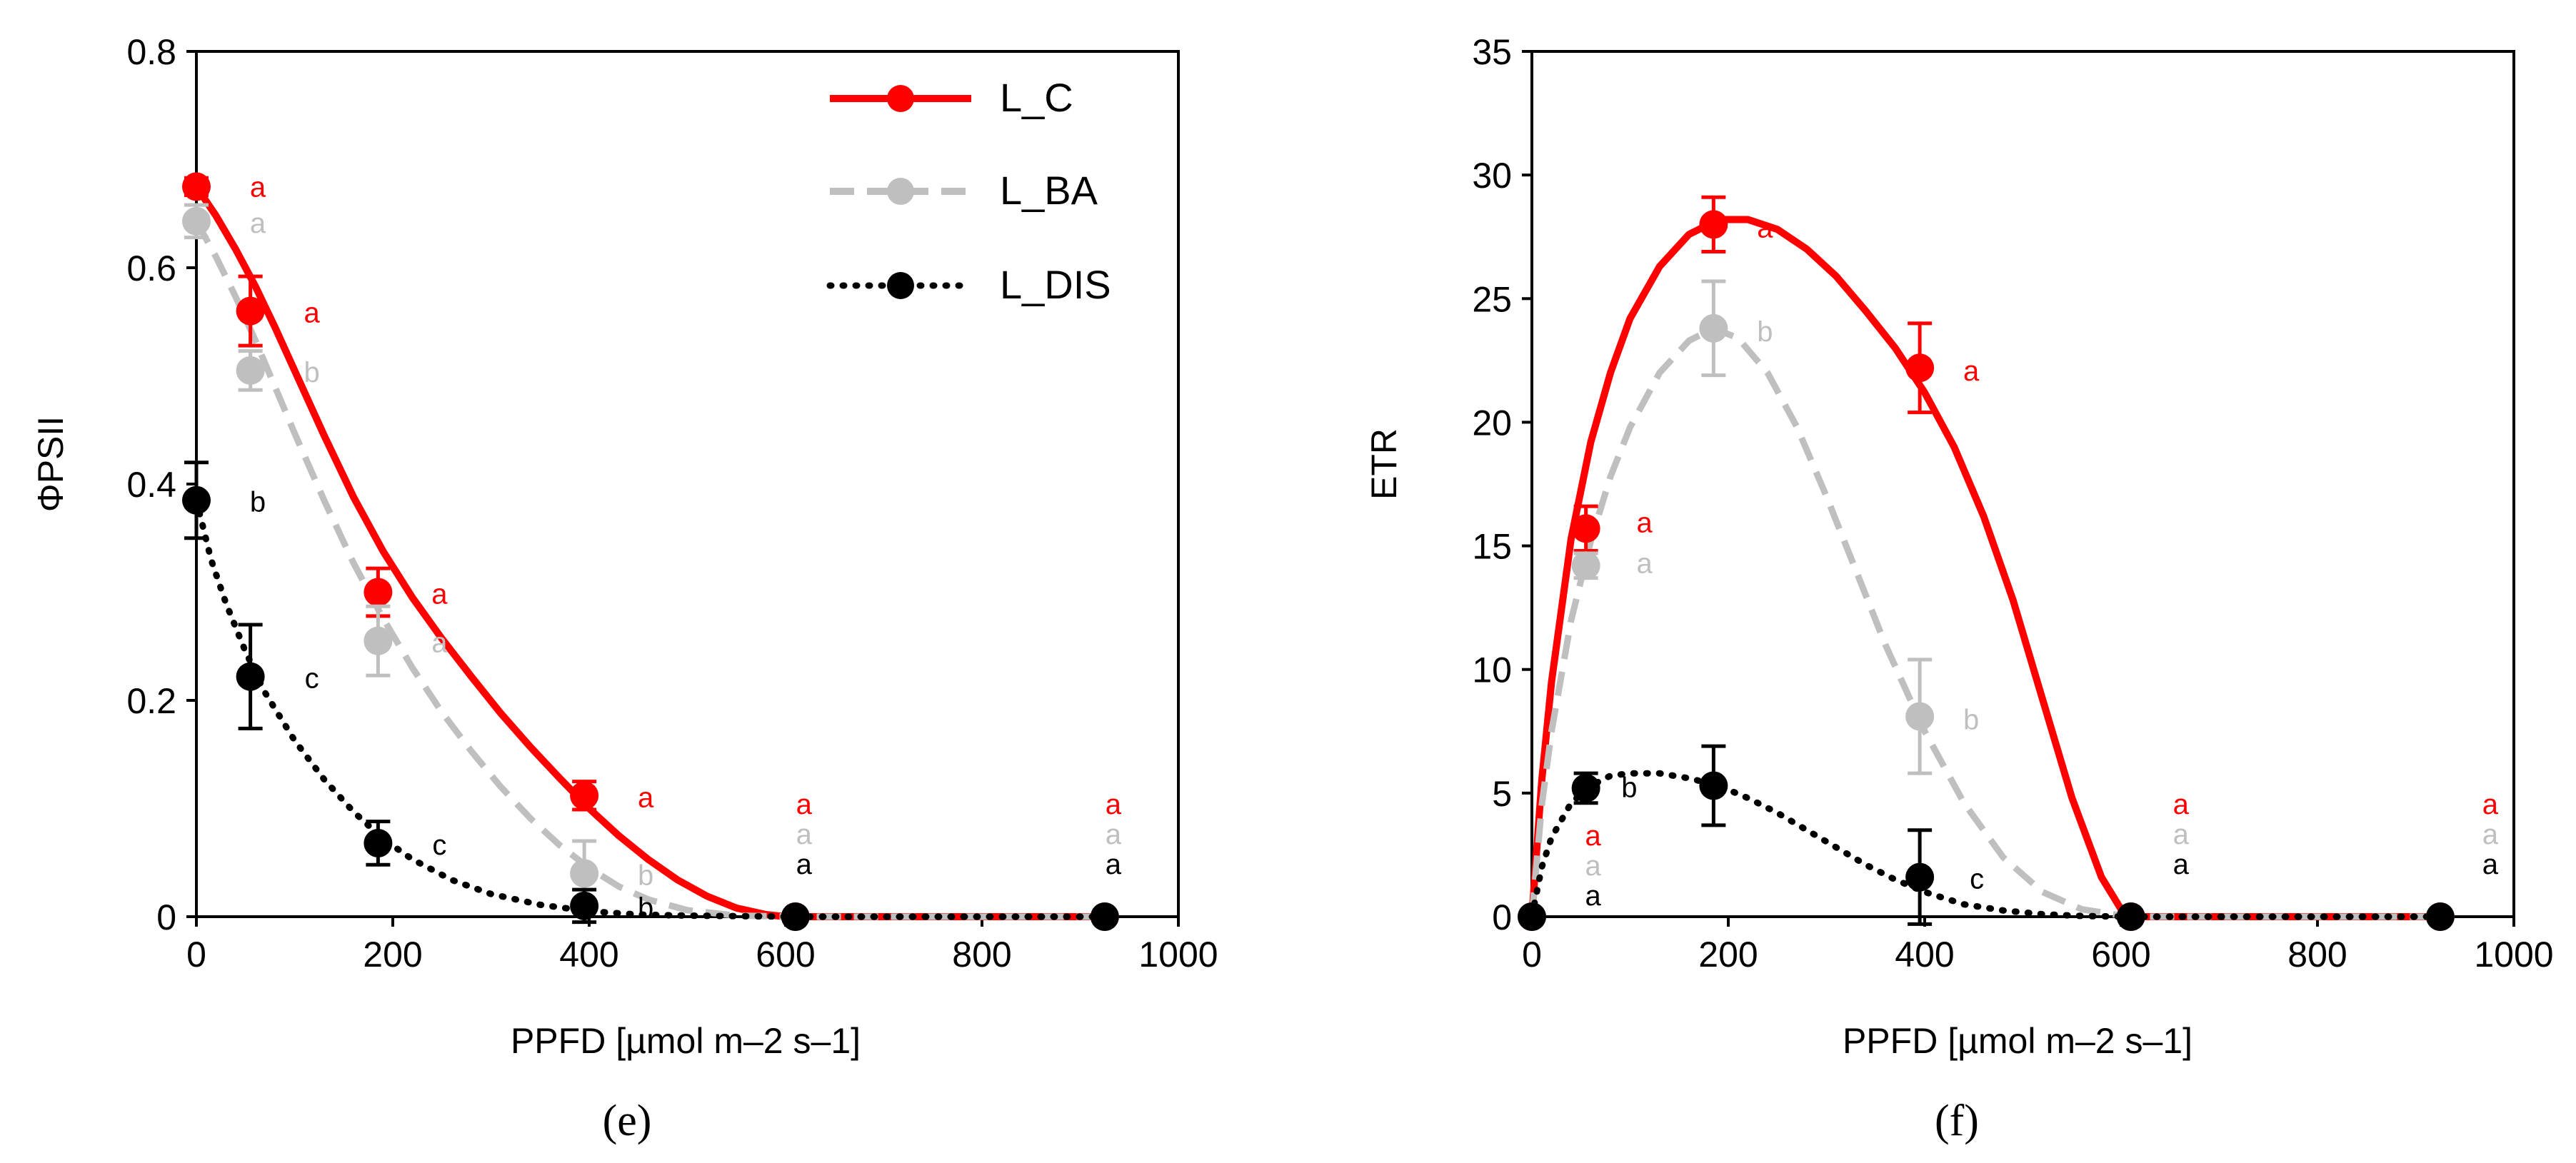 This screenshot has width=2576, height=1163. I want to click on legend: L_C L_BA L_DIS, so click(968, 191).